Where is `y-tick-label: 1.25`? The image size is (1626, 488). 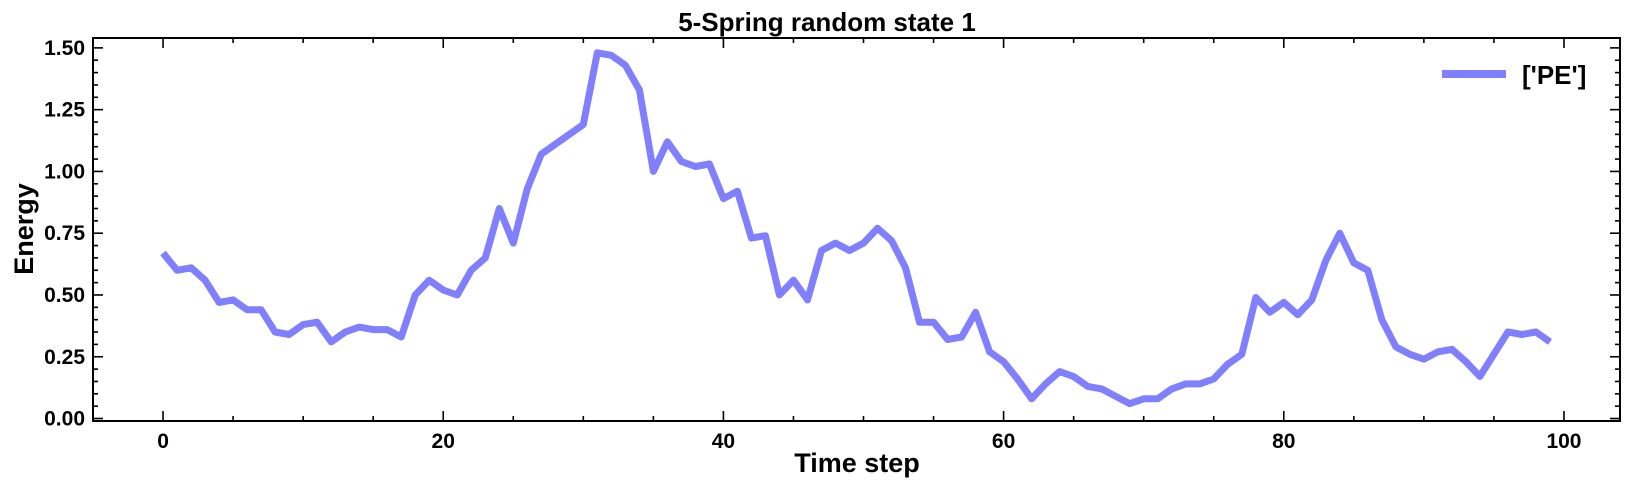 y-tick-label: 1.25 is located at coordinates (64, 110).